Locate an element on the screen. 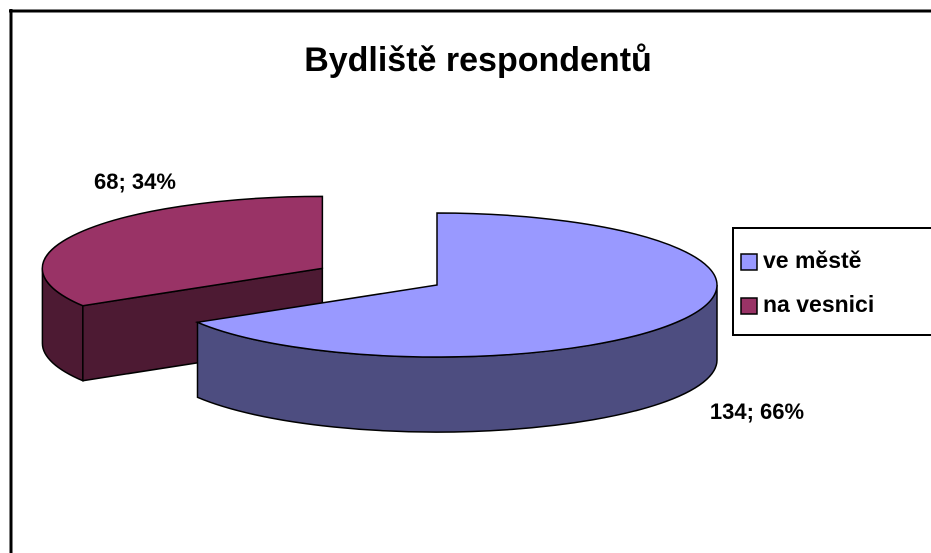 This screenshot has width=931, height=553. legend-label: na vesnici is located at coordinates (818, 304).